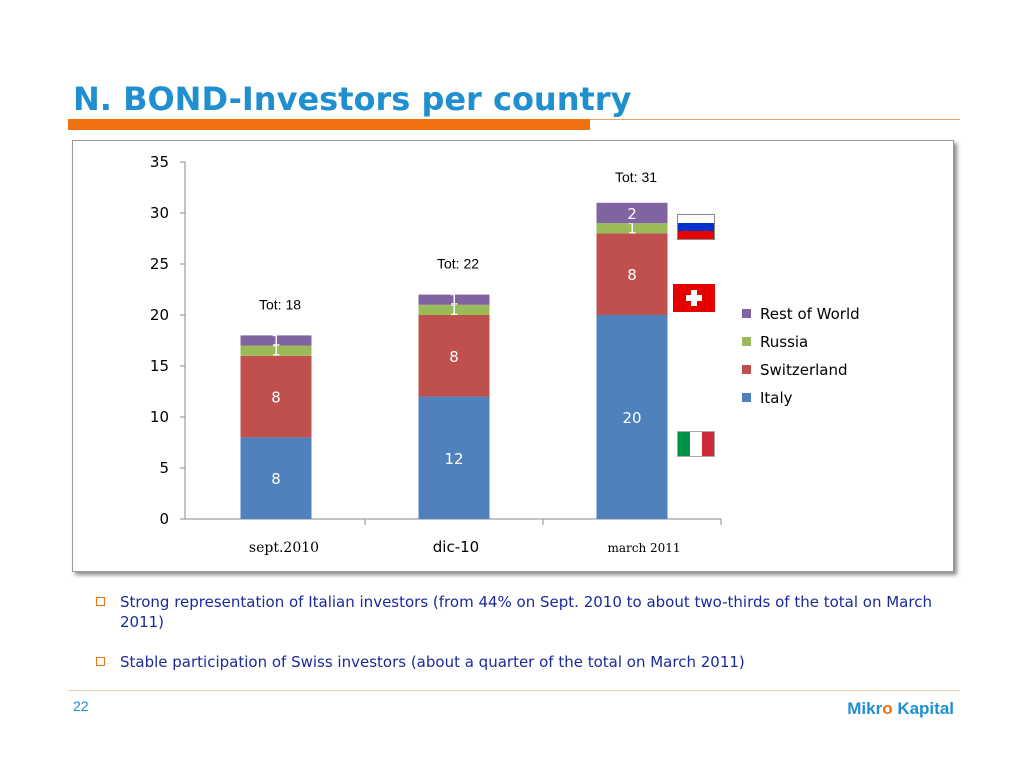  What do you see at coordinates (776, 398) in the screenshot?
I see `legend-label: Italy` at bounding box center [776, 398].